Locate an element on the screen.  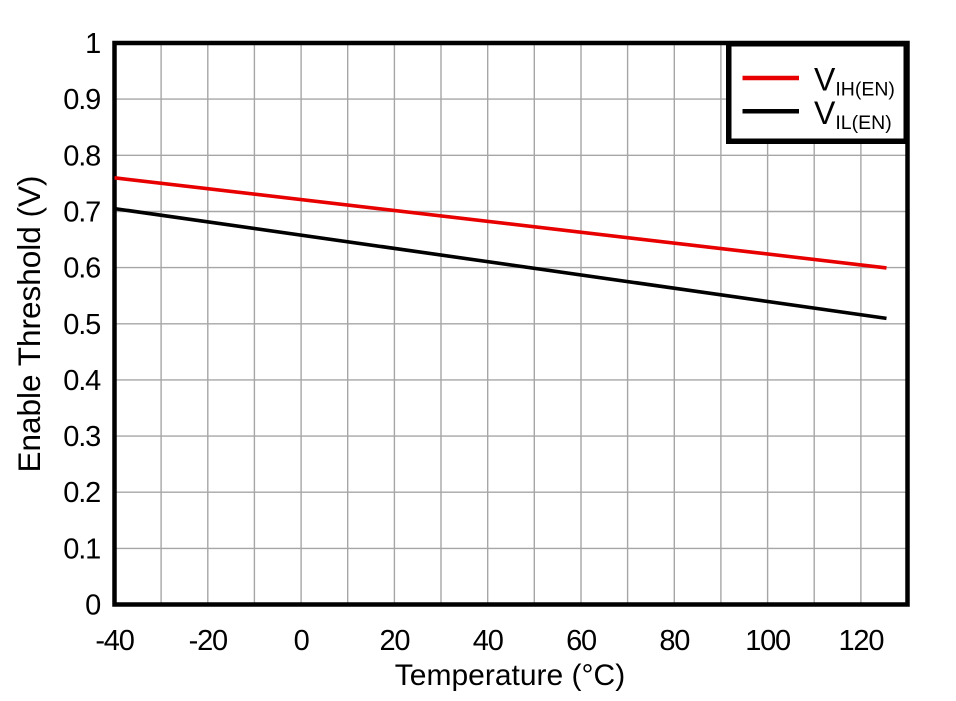
svg-text: 1 is located at coordinates (92, 44).